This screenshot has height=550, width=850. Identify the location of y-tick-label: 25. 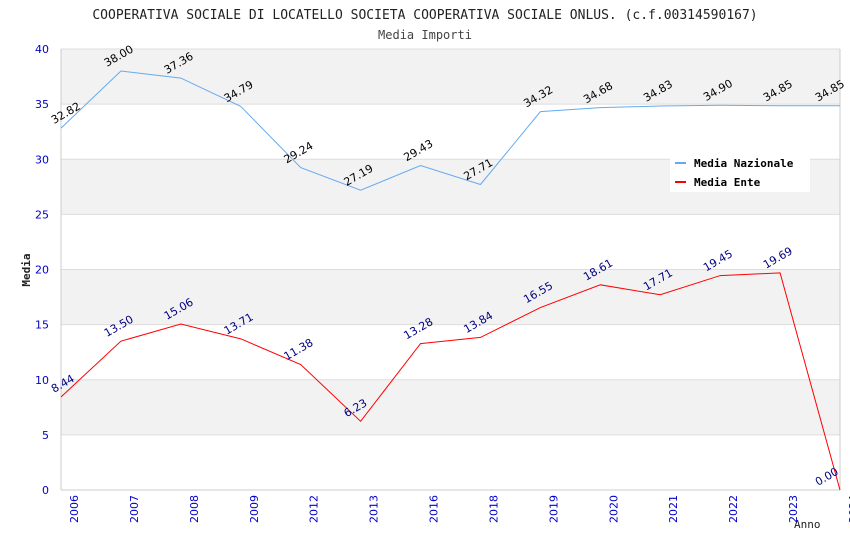
(42, 214).